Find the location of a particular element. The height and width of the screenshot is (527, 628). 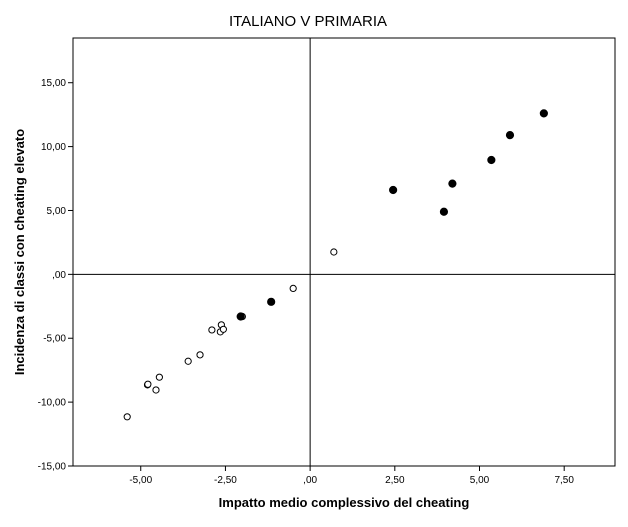

y-tick-label: ,00 is located at coordinates (59, 275).